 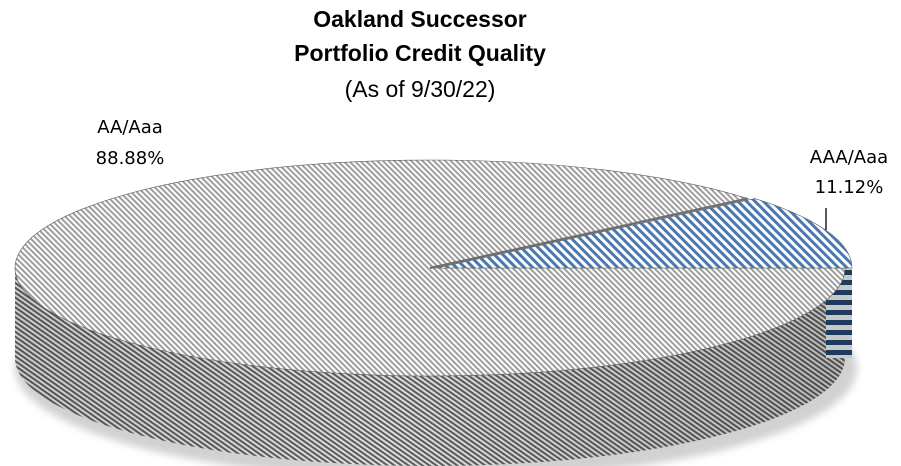 I want to click on chart-title-line-2: Portfolio Credit Quality, so click(x=420, y=53).